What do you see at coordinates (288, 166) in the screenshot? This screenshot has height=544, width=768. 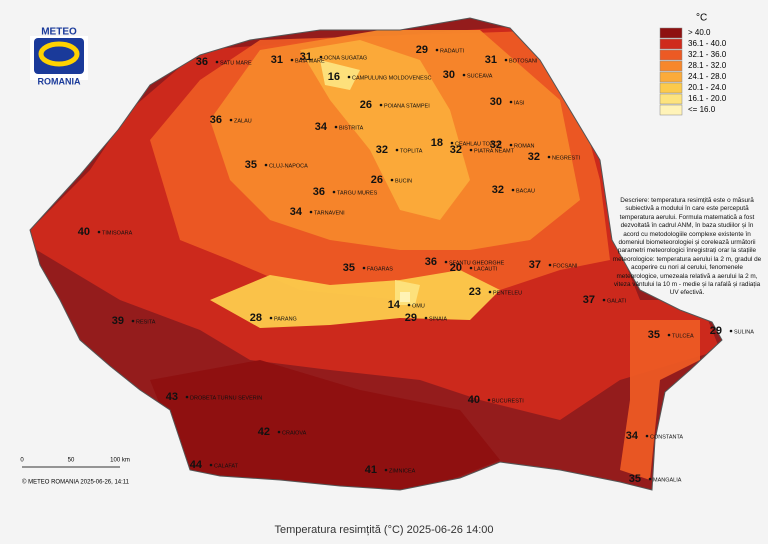 I see `station-name: CLUJ-NAPOCA` at bounding box center [288, 166].